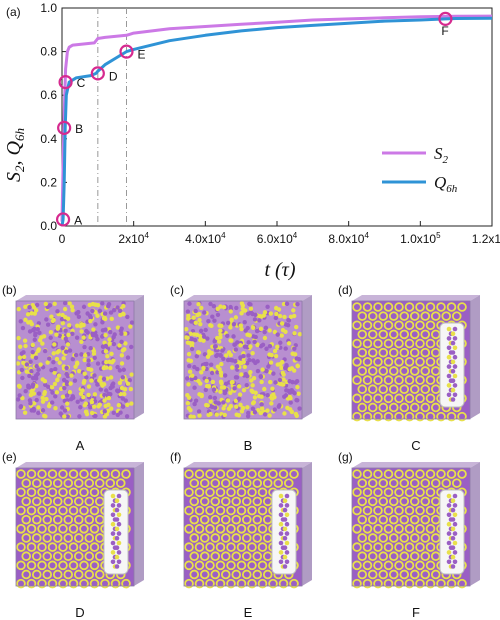  Describe the element at coordinates (284, 532) in the screenshot. I see `inset-side-view` at that location.